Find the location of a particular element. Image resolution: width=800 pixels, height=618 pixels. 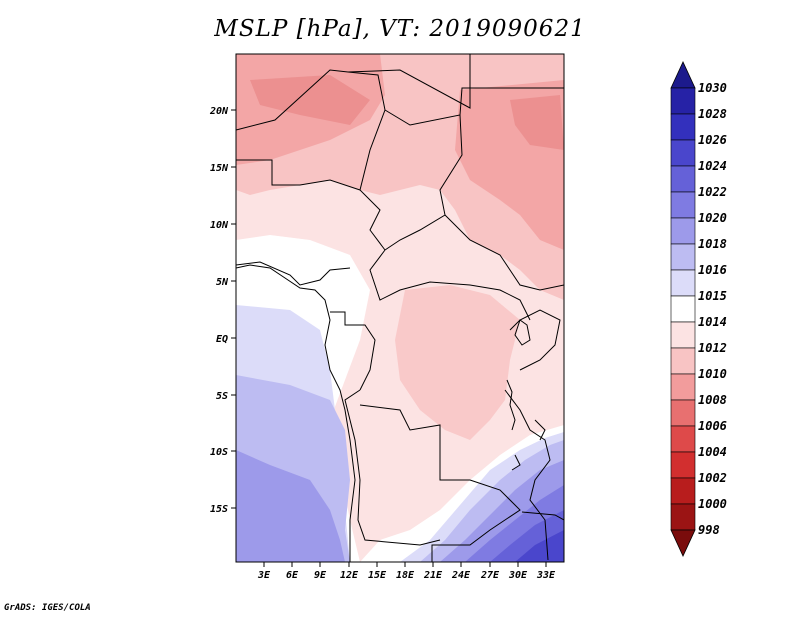

colorbar-label-998: 998 is located at coordinates (709, 530).